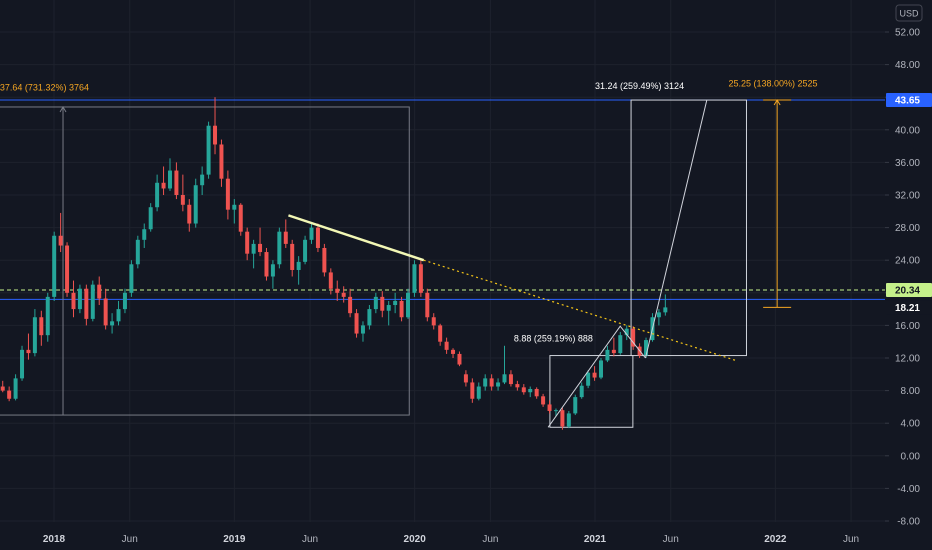 The width and height of the screenshot is (932, 550). I want to click on currency-text: USD, so click(909, 14).